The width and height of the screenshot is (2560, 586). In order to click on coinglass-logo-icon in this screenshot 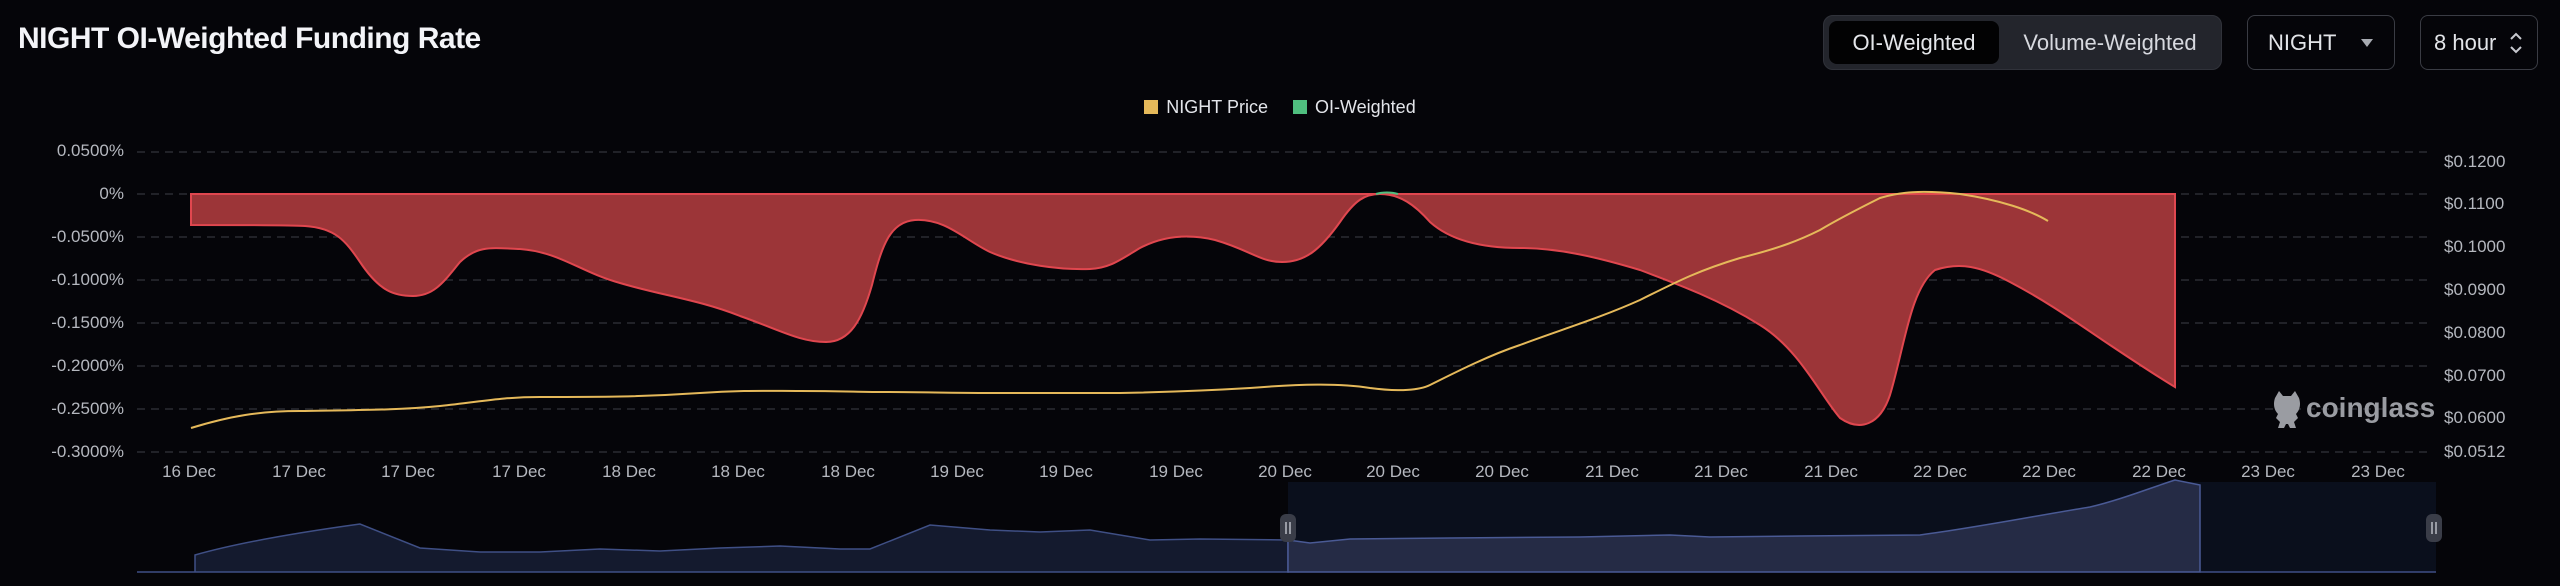, I will do `click(2287, 409)`.